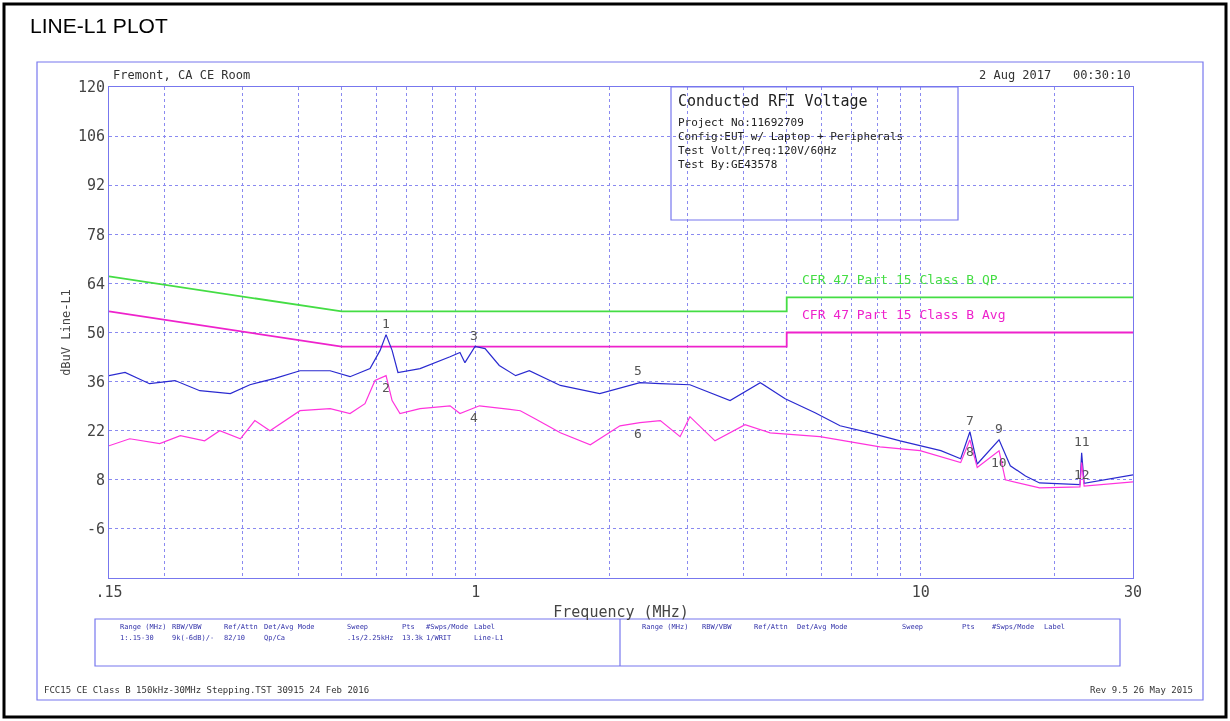 The height and width of the screenshot is (721, 1230). I want to click on annotation: Conducted RFI Voltage, so click(773, 101).